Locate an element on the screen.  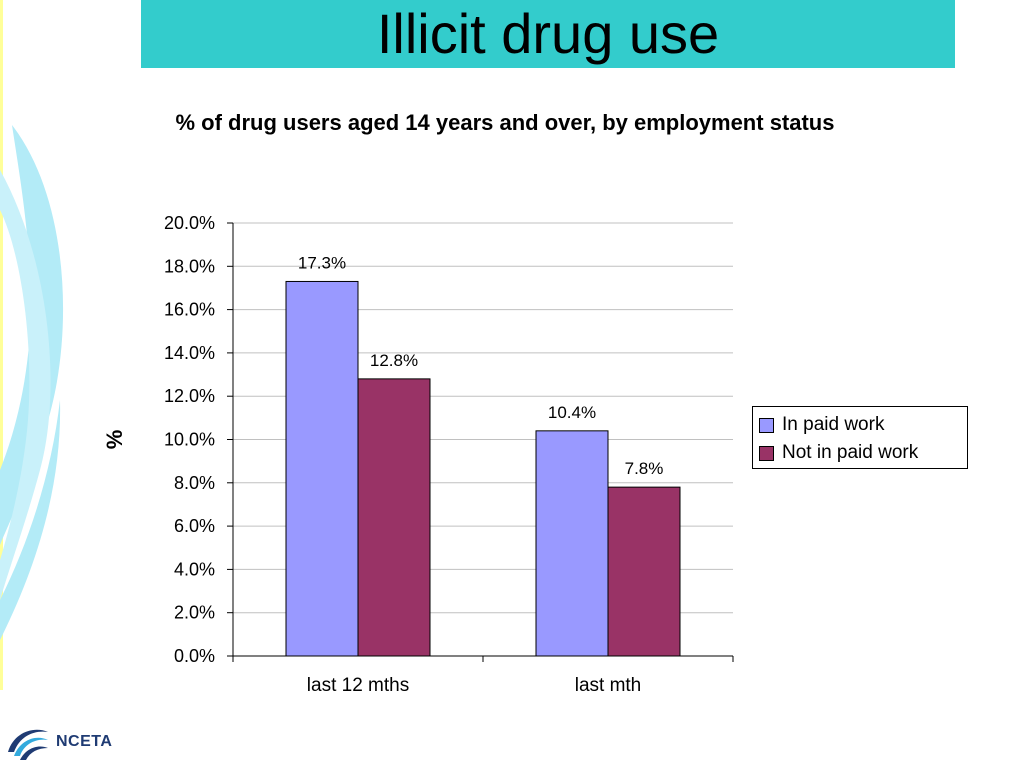
y-tick-label: 18.0% is located at coordinates (189, 266).